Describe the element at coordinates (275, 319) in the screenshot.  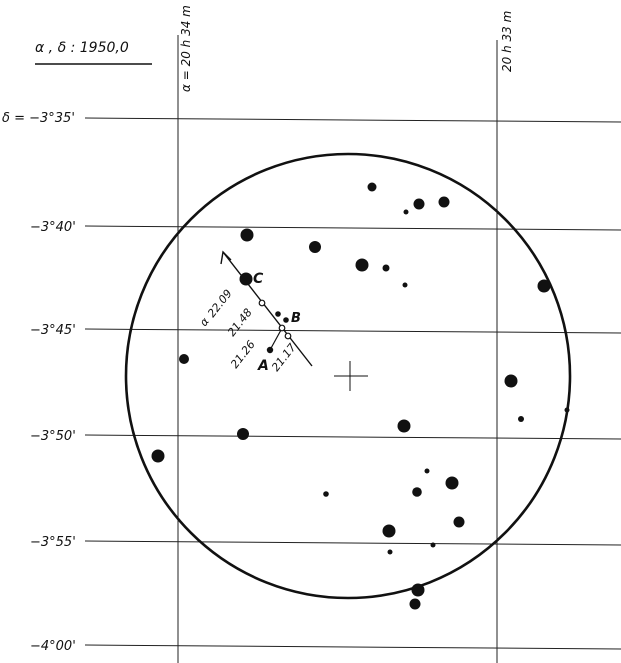
I see `epoch-markers` at that location.